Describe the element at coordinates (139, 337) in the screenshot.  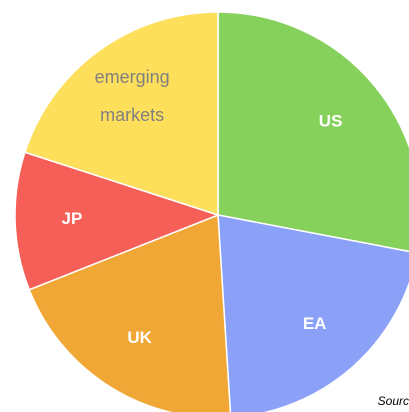
I see `slice-label: UK` at that location.